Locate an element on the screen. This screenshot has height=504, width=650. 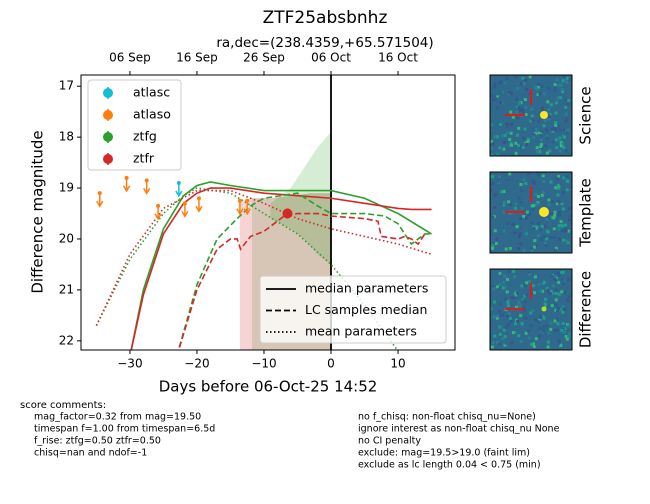
x2-tick-label: 16 Oct is located at coordinates (398, 58).